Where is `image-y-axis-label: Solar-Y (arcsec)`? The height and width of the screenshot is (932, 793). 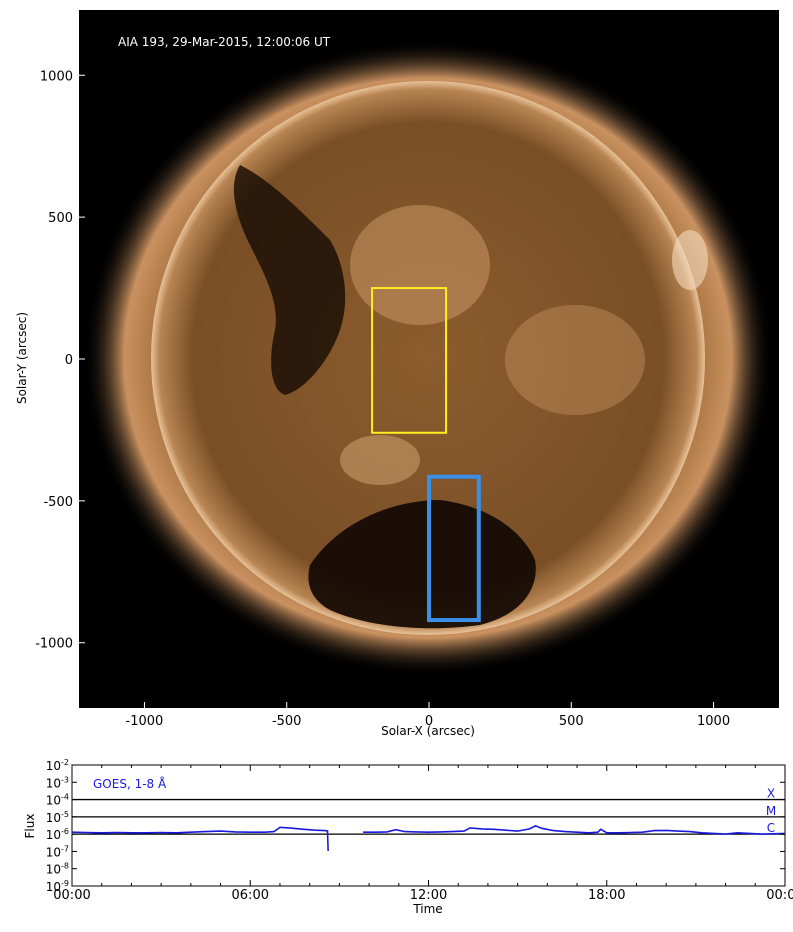 image-y-axis-label: Solar-Y (arcsec) is located at coordinates (22, 358).